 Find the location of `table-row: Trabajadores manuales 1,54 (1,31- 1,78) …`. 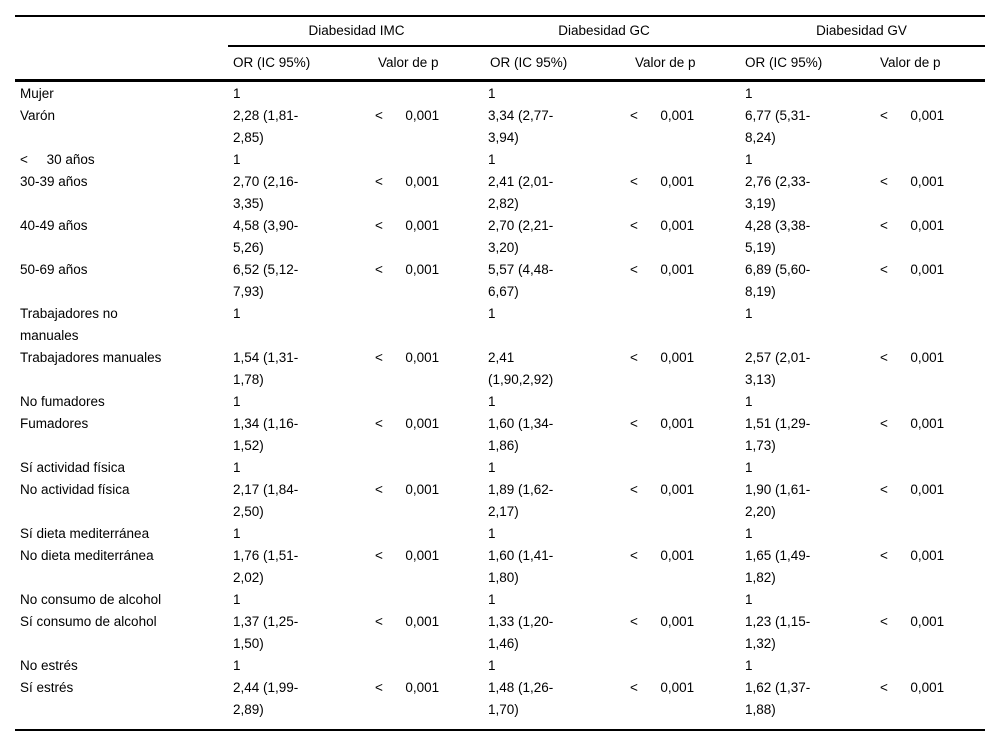

table-row: Trabajadores manuales 1,54 (1,31- 1,78) … is located at coordinates (500, 369).